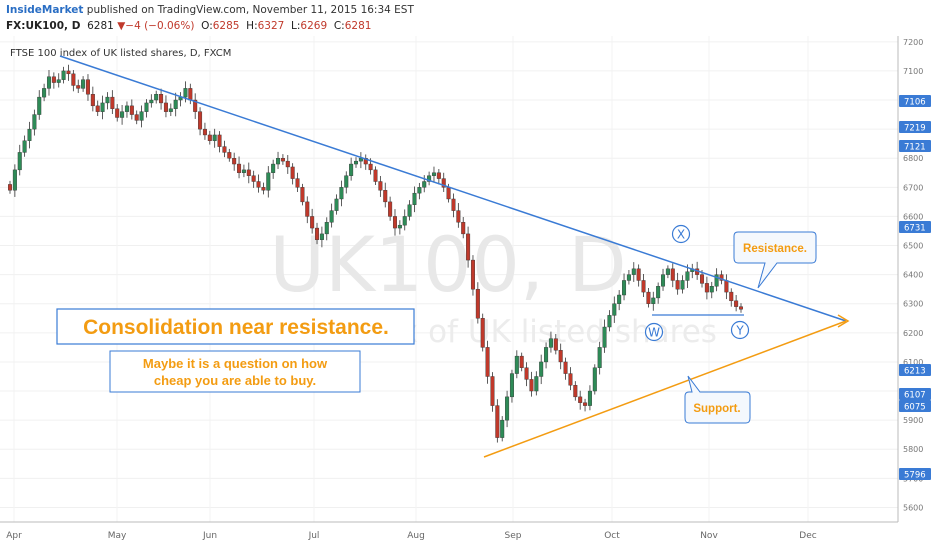 This screenshot has height=550, width=932. Describe the element at coordinates (235, 380) in the screenshot. I see `subtext-line-2: cheap you are able to buy.` at that location.